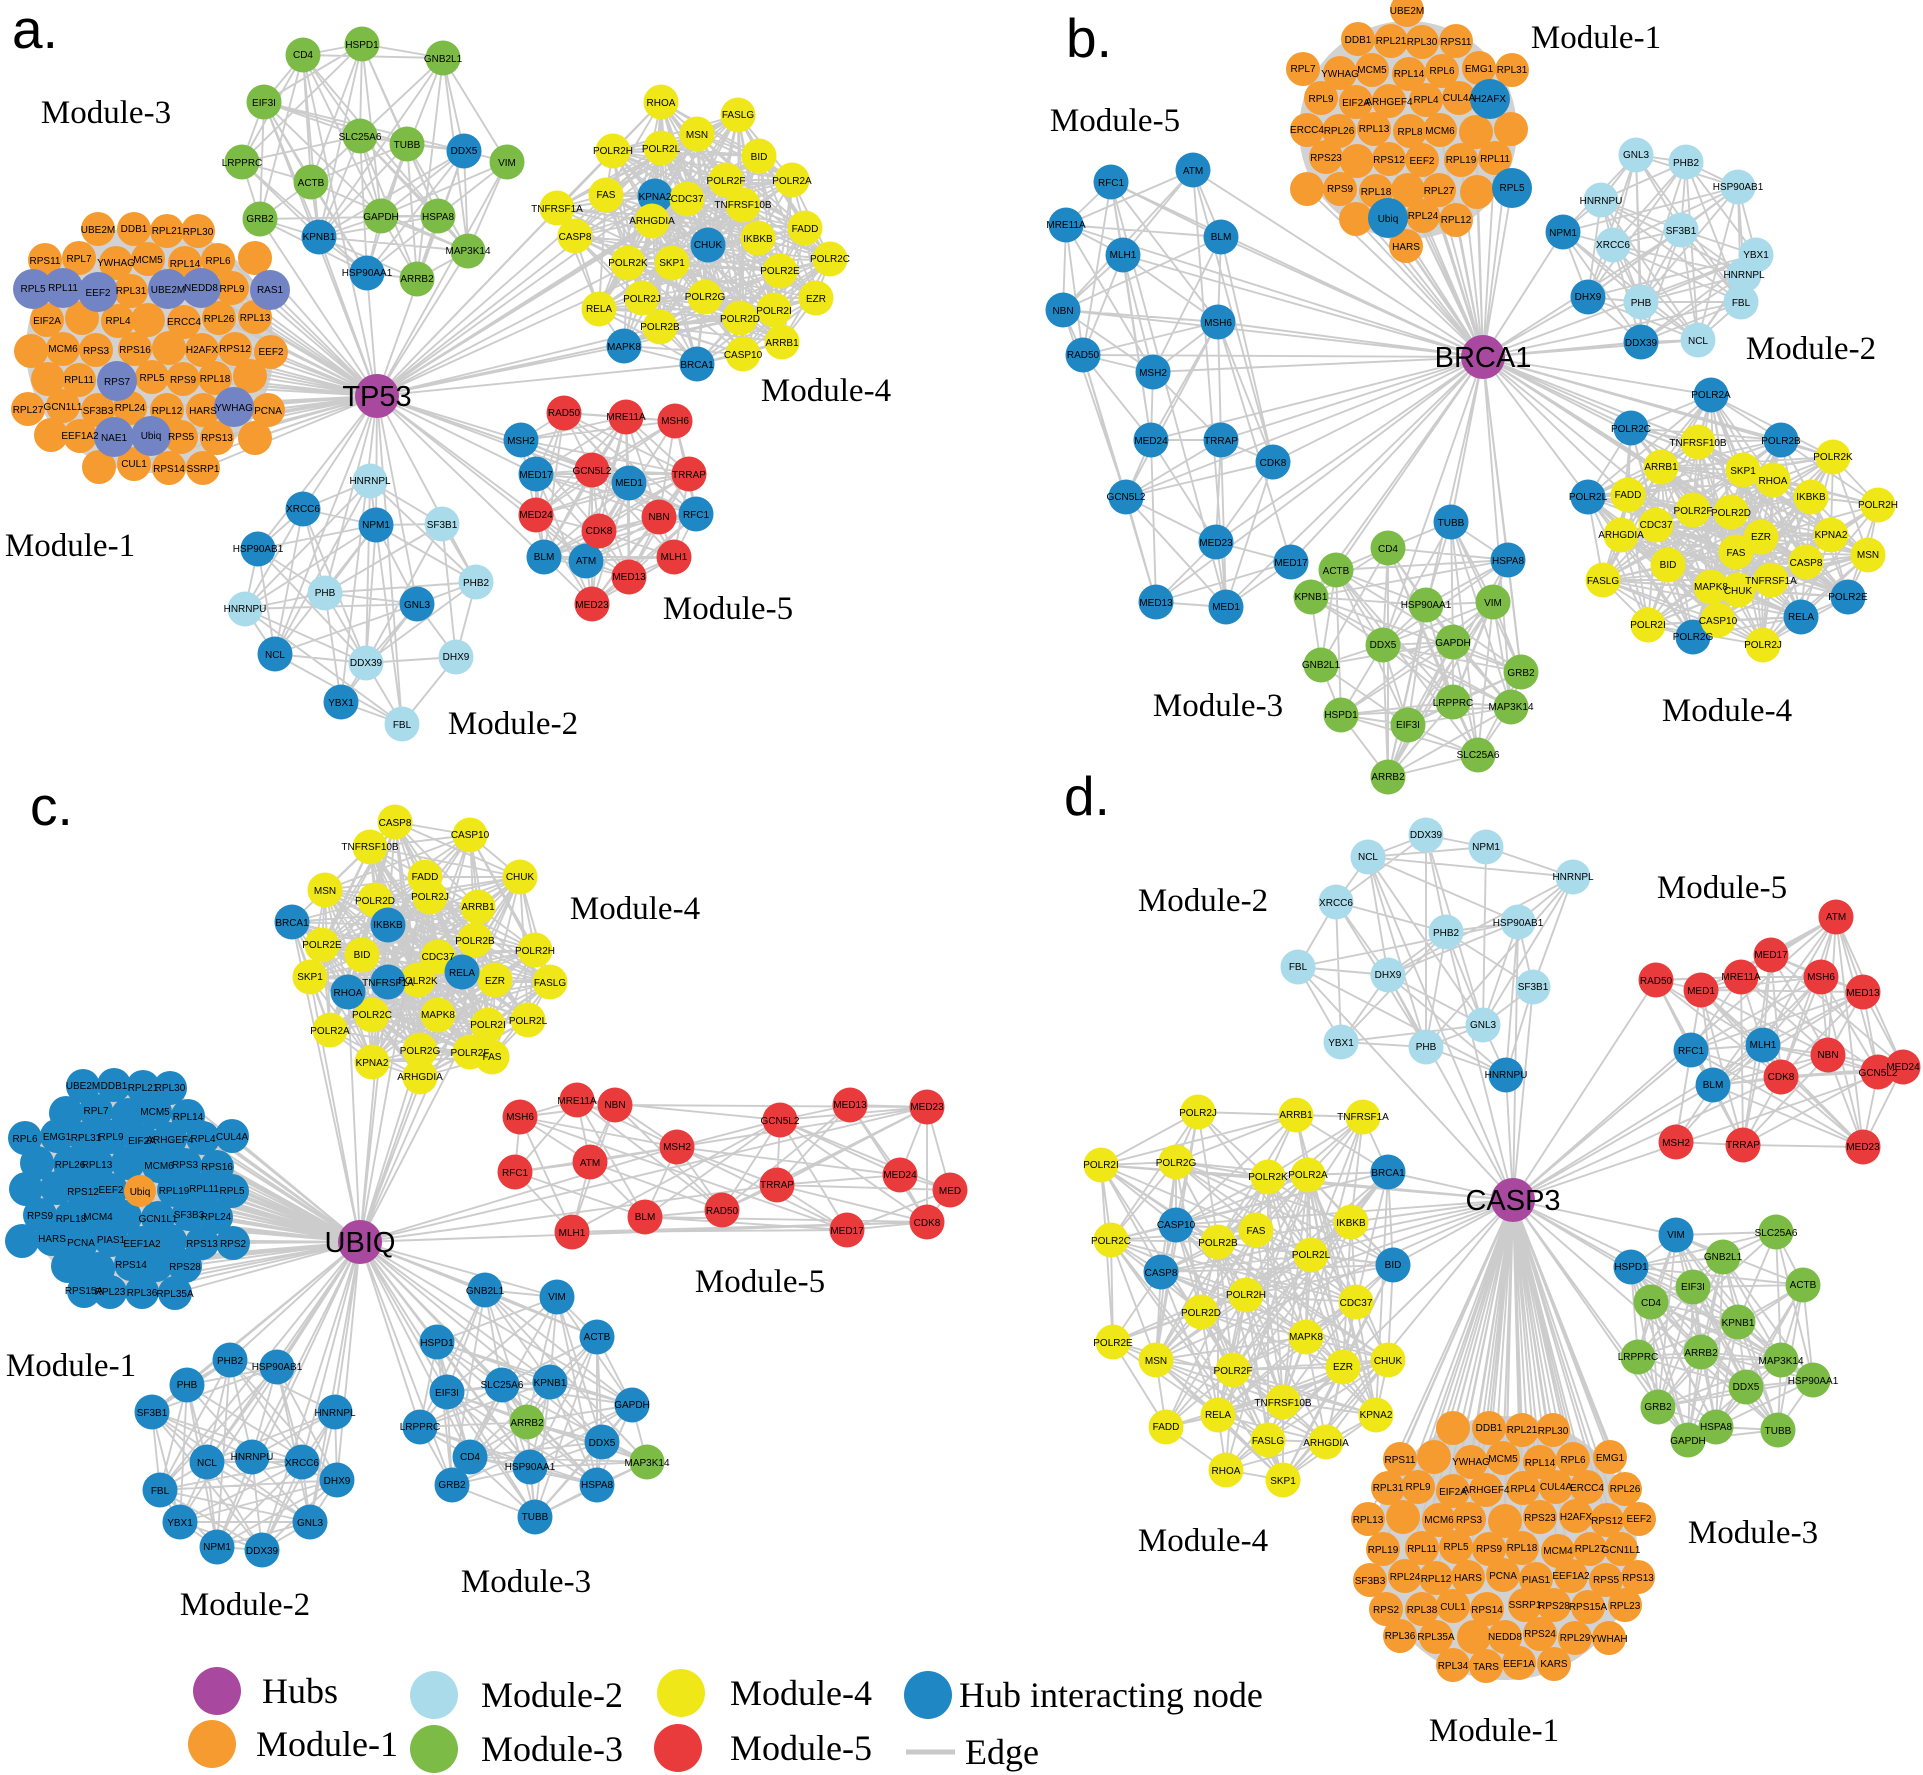  What do you see at coordinates (270, 290) in the screenshot?
I see `svg-text: RAS1` at bounding box center [270, 290].